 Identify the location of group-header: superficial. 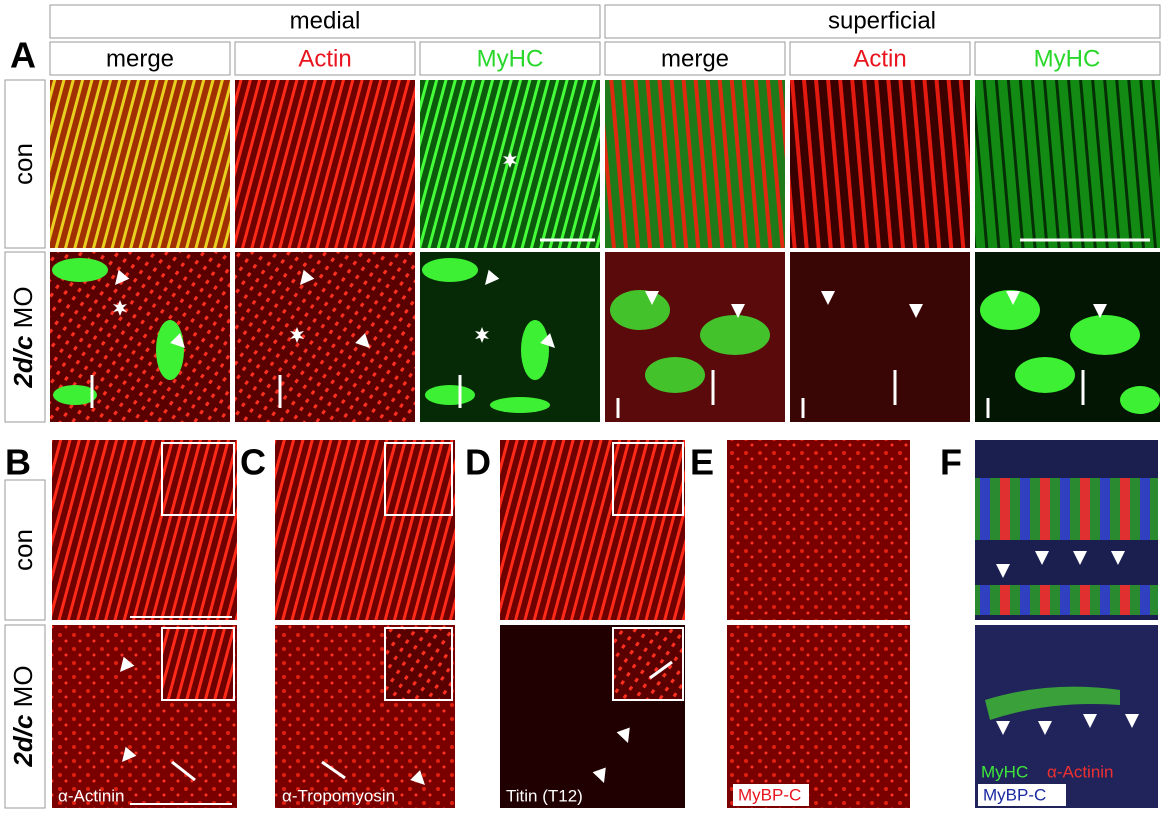
(882, 20).